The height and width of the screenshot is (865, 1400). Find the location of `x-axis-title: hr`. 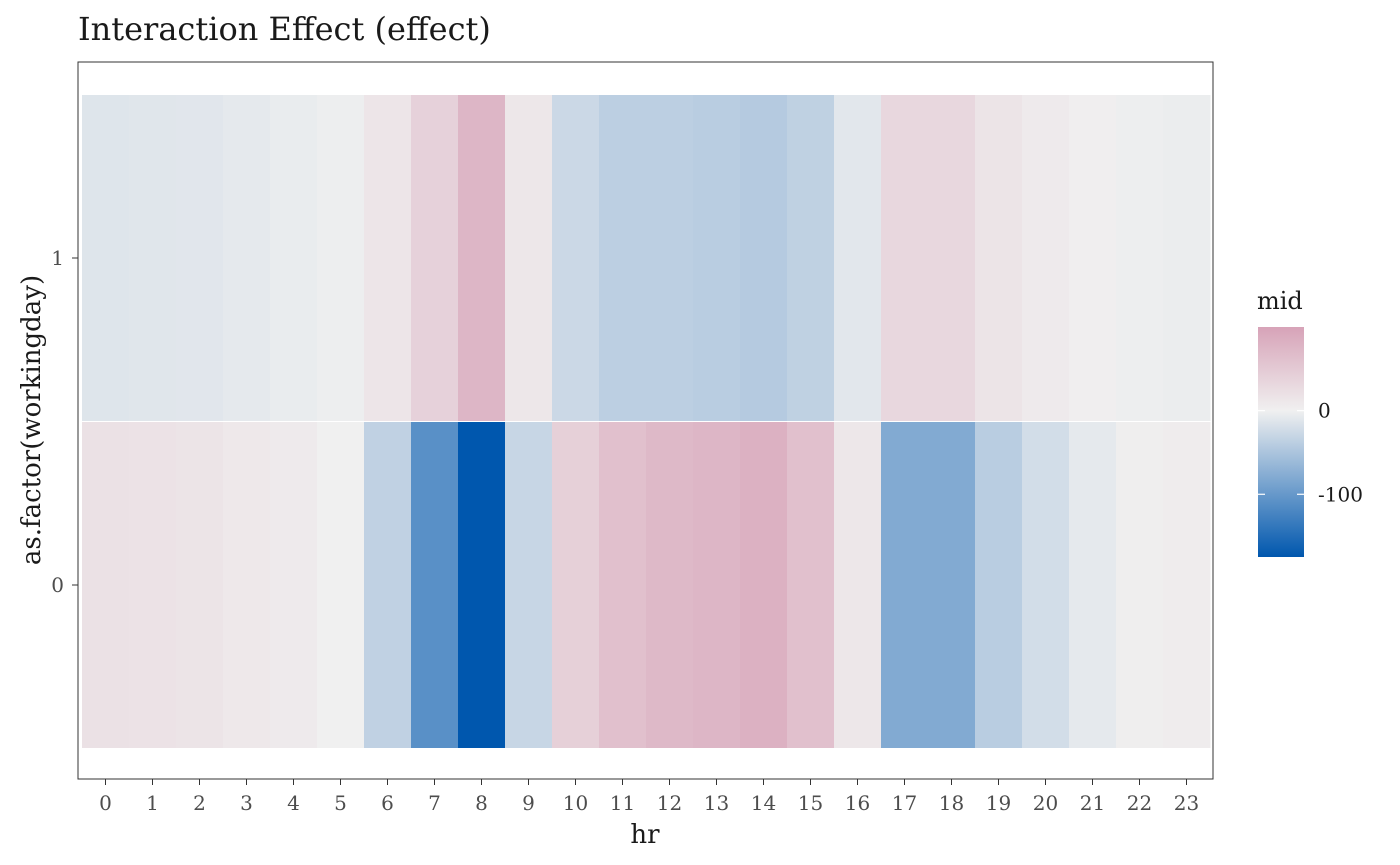

x-axis-title: hr is located at coordinates (645, 835).